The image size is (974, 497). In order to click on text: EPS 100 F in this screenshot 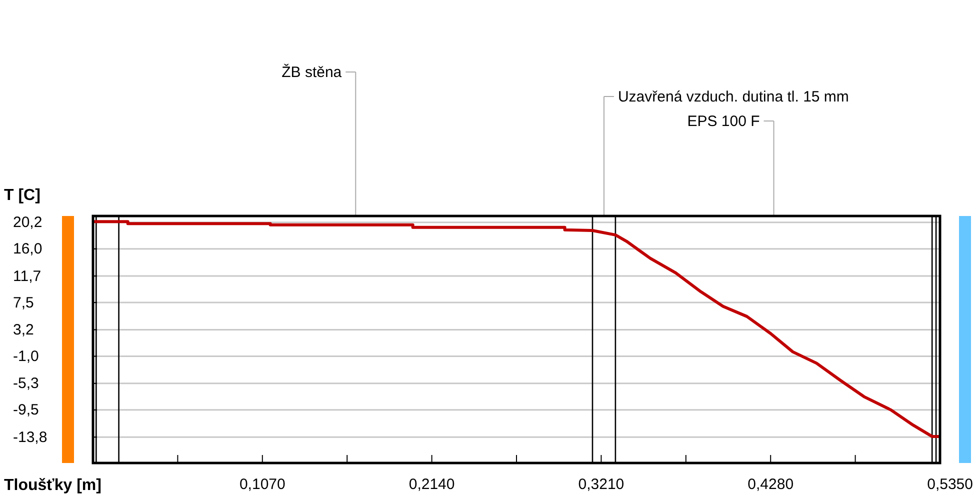, I will do `click(723, 121)`.